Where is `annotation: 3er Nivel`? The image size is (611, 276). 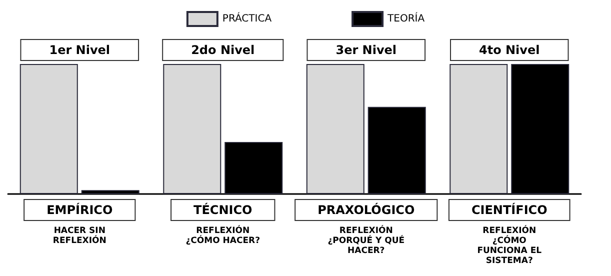 annotation: 3er Nivel is located at coordinates (366, 50).